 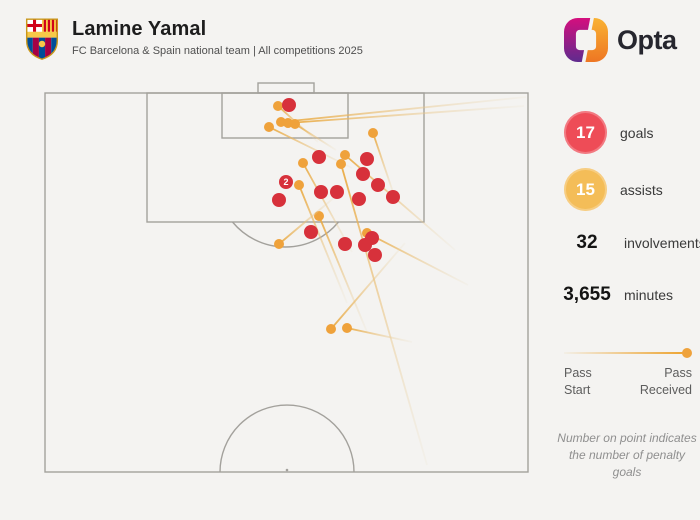 I want to click on stat-goals: 17 goals, so click(x=608, y=132).